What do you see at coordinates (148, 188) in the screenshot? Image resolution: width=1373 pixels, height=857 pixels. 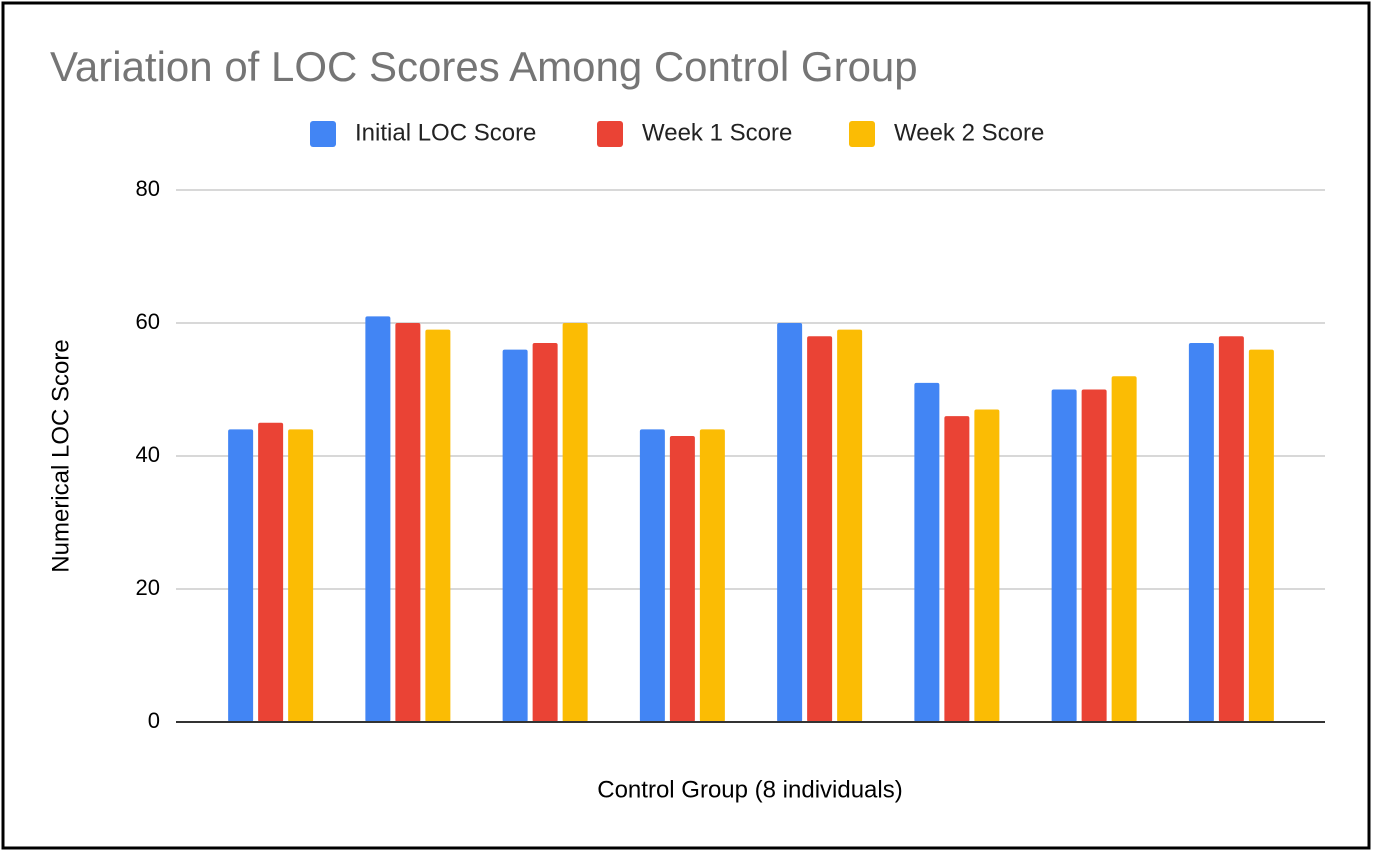 I see `y-tick-label: 80` at bounding box center [148, 188].